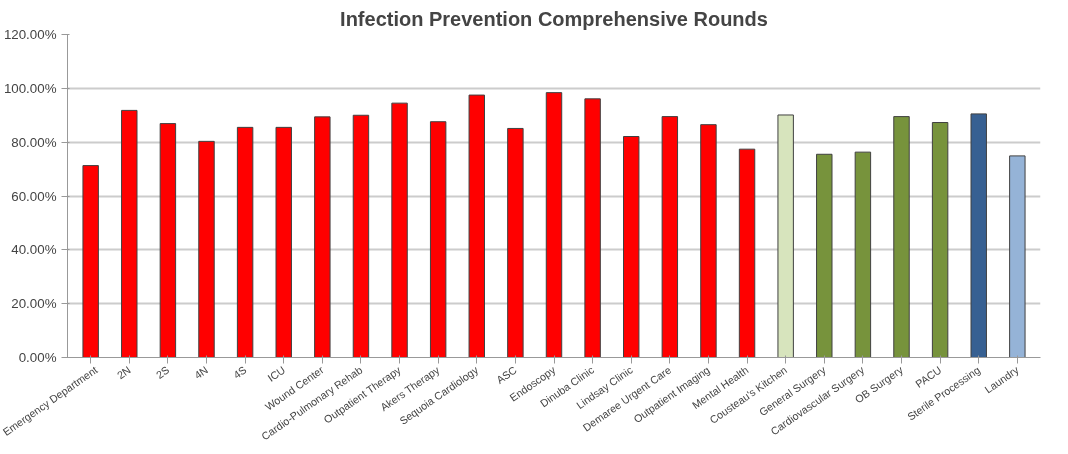  What do you see at coordinates (34, 196) in the screenshot?
I see `y-tick-label: 60.00%` at bounding box center [34, 196].